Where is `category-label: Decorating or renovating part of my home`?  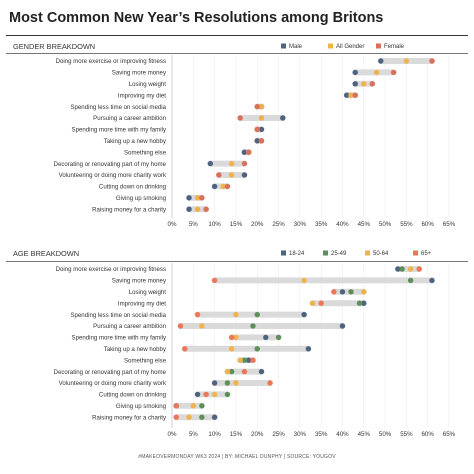 category-label: Decorating or renovating part of my home is located at coordinates (110, 372).